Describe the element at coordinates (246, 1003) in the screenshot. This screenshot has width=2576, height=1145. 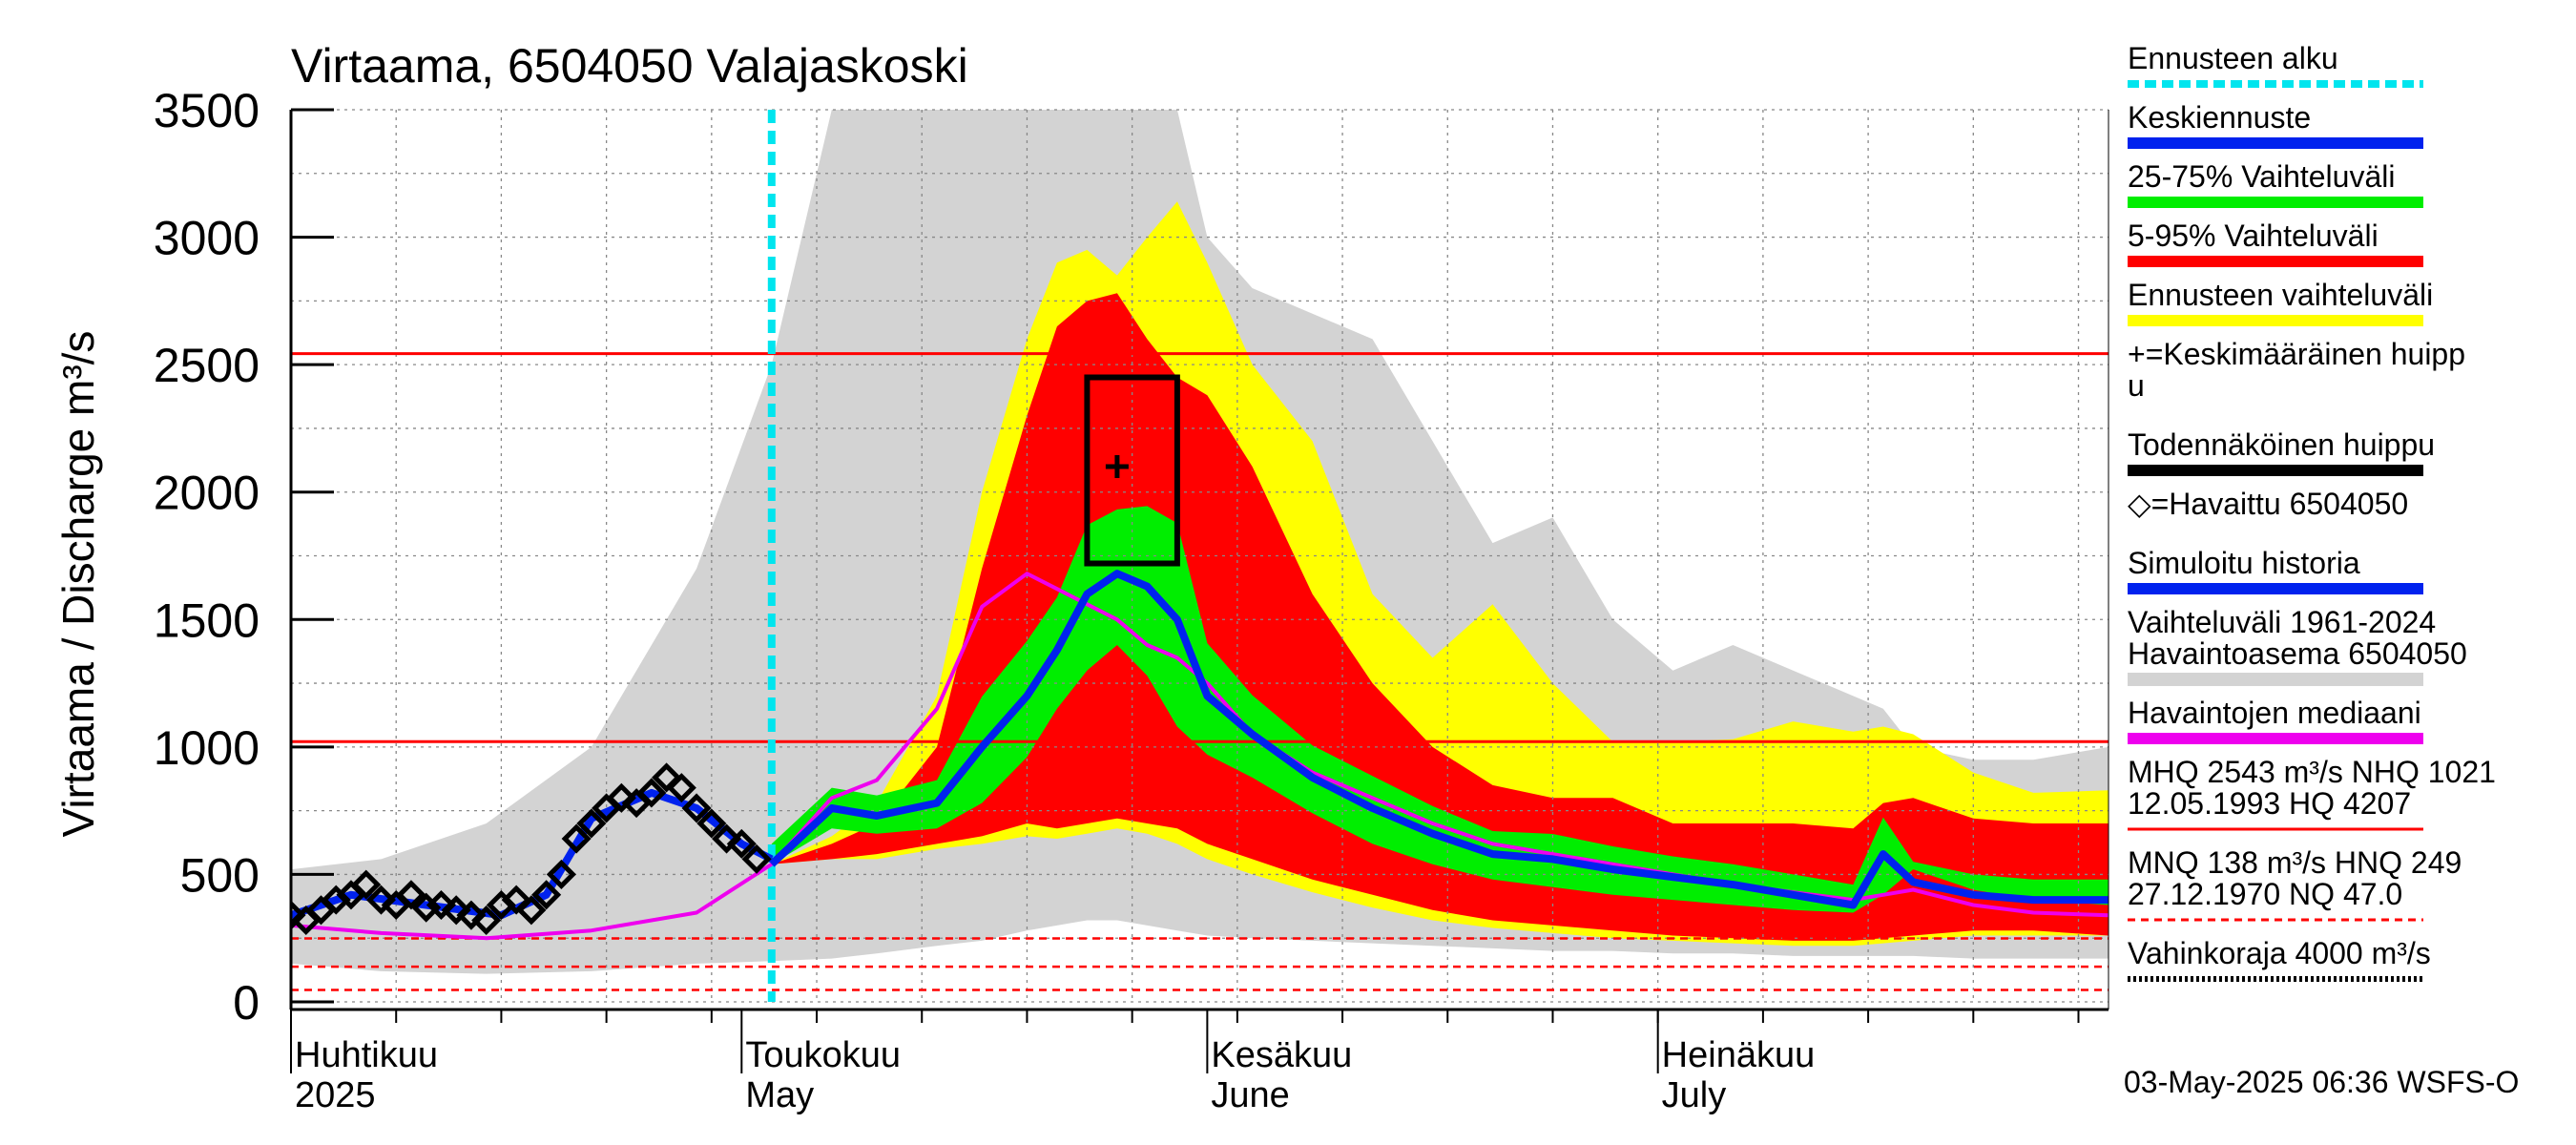
I see `y-tick-label: 0` at that location.